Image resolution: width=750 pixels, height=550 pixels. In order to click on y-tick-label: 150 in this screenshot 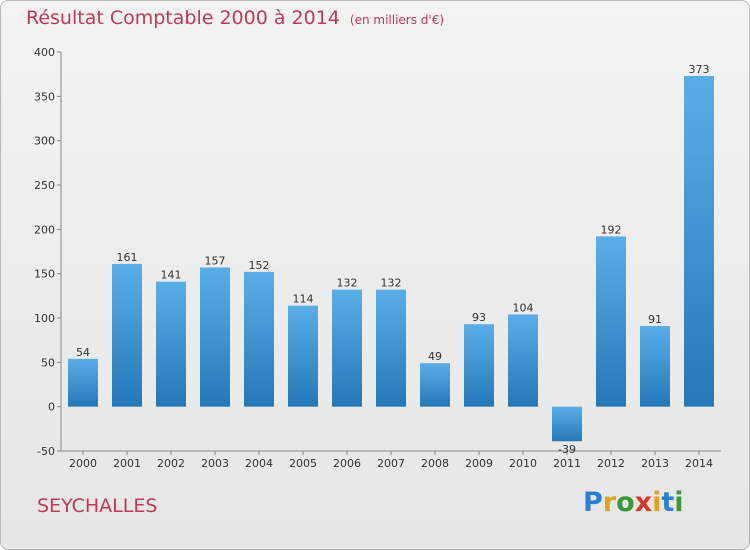, I will do `click(44, 274)`.